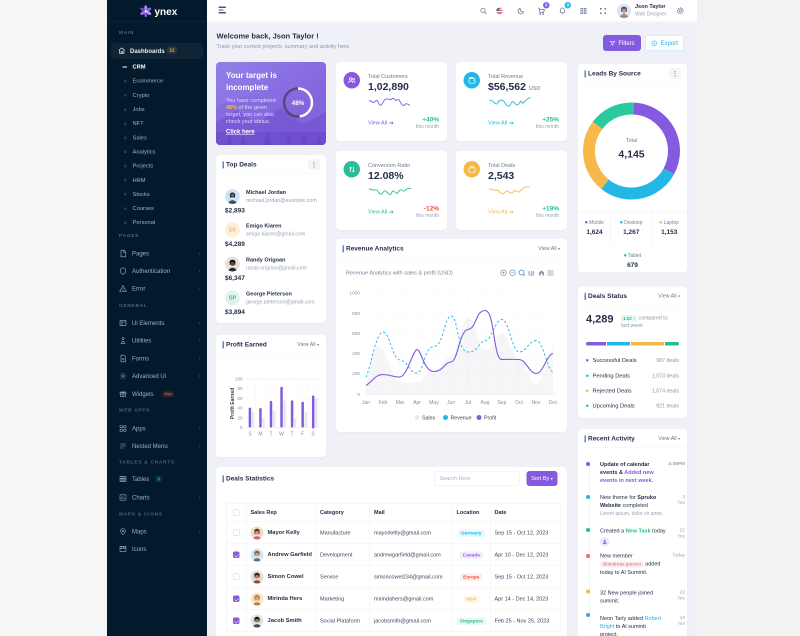 Image resolution: width=800 pixels, height=636 pixels. Describe the element at coordinates (383, 403) in the screenshot. I see `svg-text: Feb` at that location.